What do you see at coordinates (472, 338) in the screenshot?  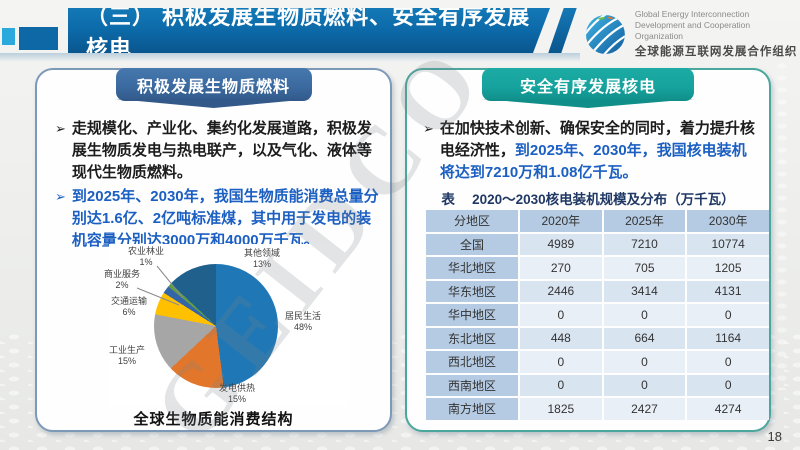 I see `table-row-header: 东北地区` at bounding box center [472, 338].